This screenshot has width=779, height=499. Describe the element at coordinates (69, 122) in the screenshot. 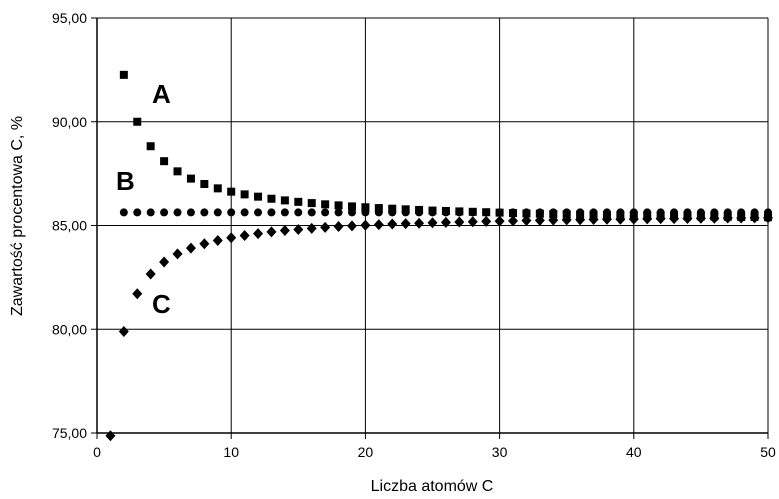

I see `y-tick-label: 90,00` at that location.